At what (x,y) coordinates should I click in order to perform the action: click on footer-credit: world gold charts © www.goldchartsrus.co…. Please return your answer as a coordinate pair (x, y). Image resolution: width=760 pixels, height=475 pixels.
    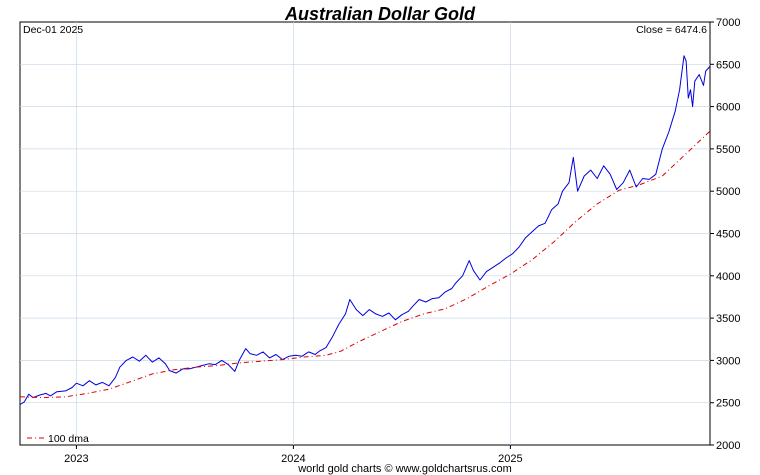
    Looking at the image, I should click on (404, 469).